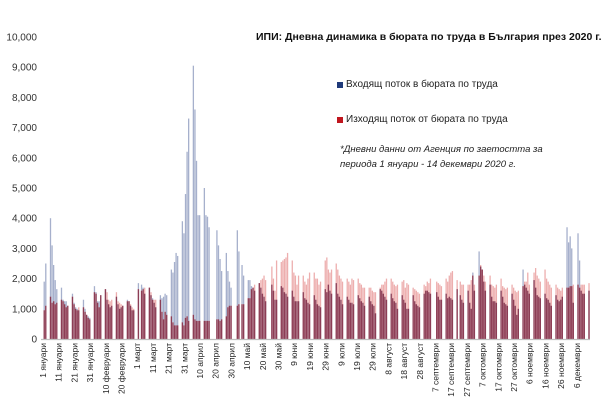 This screenshot has width=613, height=419. Describe the element at coordinates (498, 367) in the screenshot. I see `x-tick-label: 17 октомври` at that location.